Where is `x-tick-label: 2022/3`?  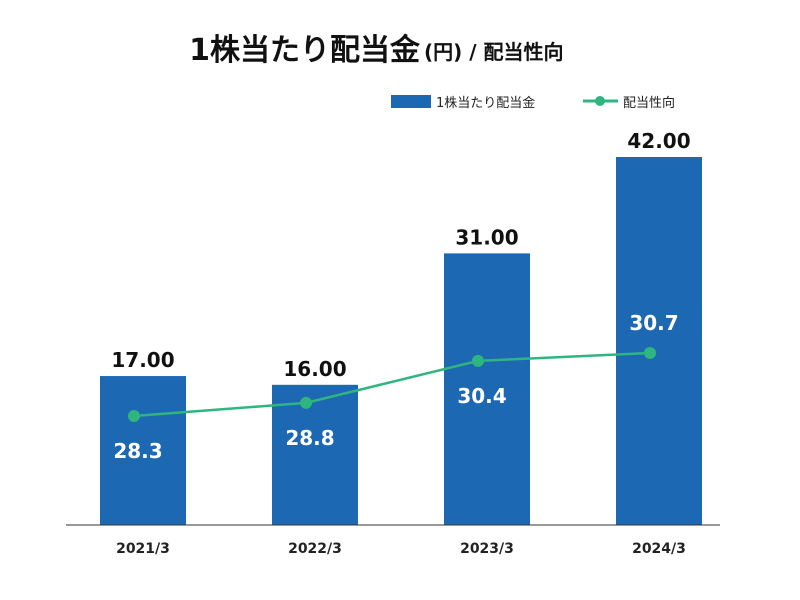
x-tick-label: 2022/3 is located at coordinates (315, 549).